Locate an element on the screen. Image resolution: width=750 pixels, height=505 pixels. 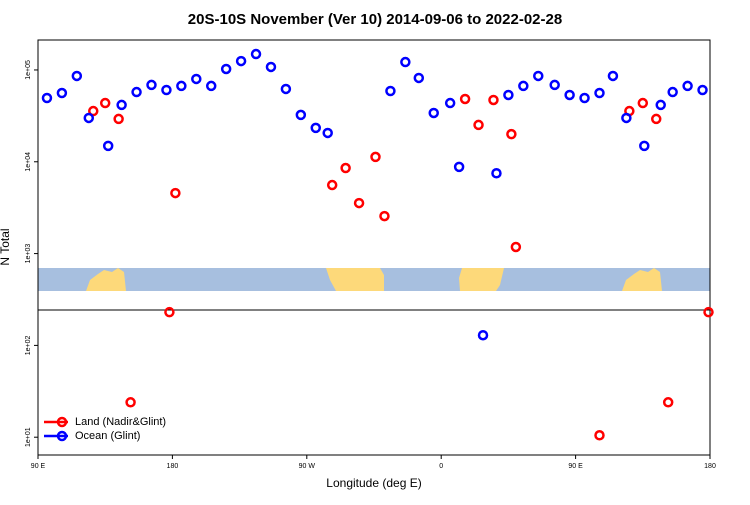
y-tick-label: 1e+01 is located at coordinates (28, 437).